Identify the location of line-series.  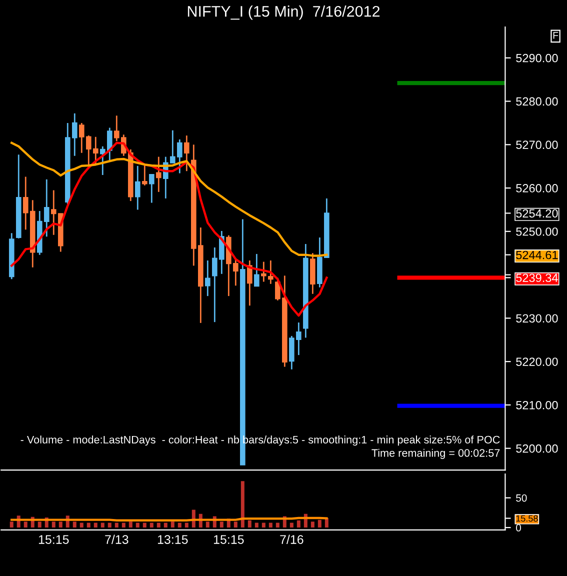
(169, 199).